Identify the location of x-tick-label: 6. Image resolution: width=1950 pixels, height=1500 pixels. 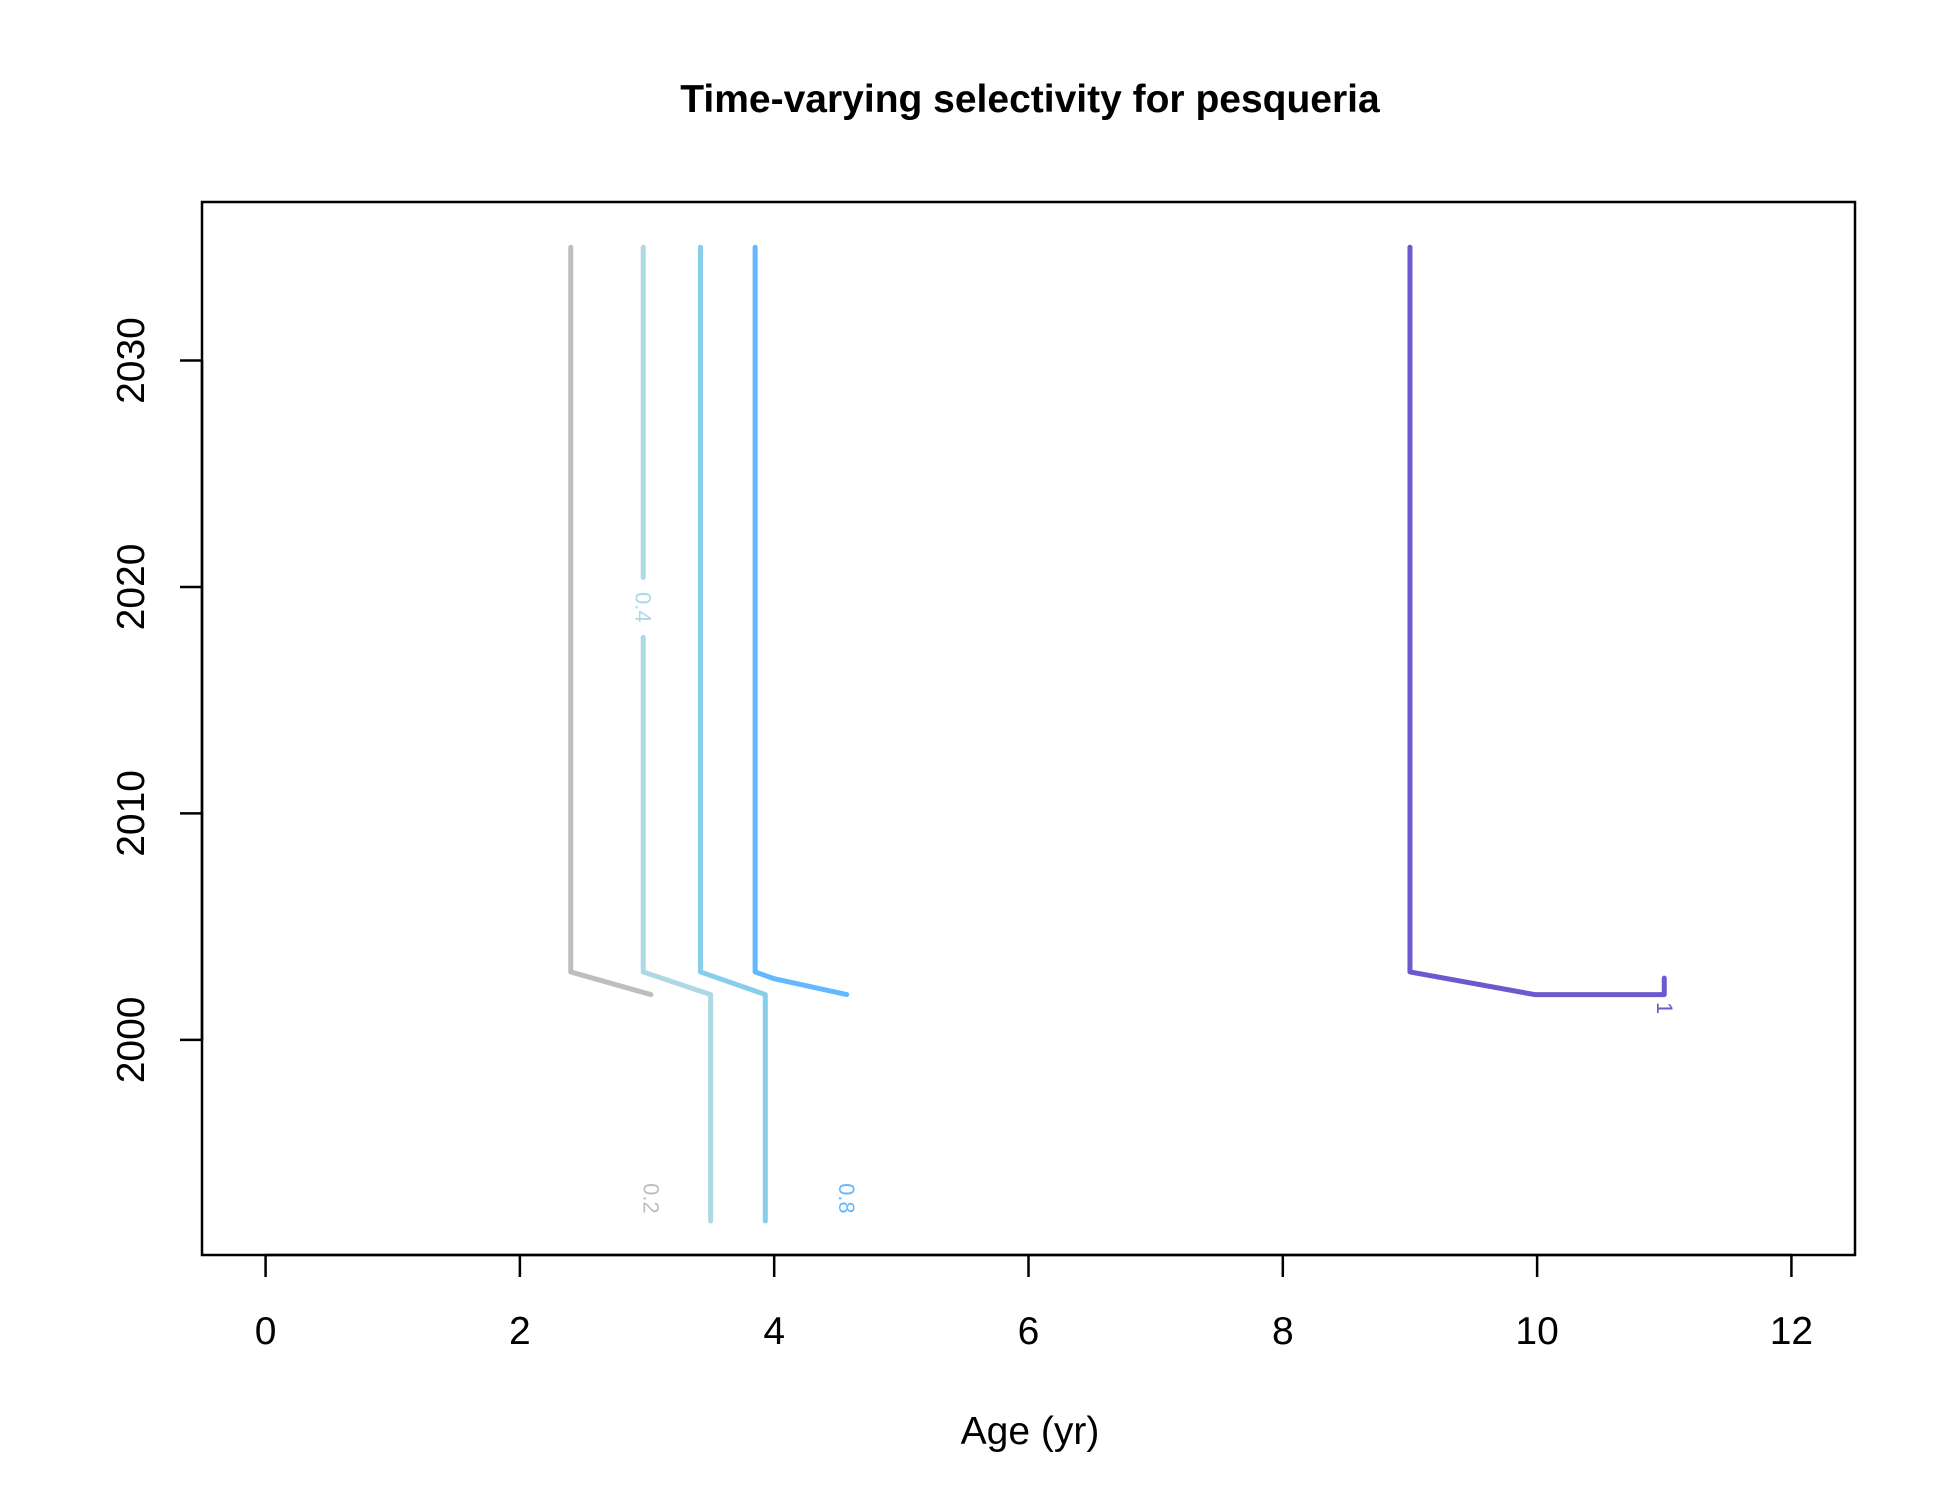
(1029, 1331).